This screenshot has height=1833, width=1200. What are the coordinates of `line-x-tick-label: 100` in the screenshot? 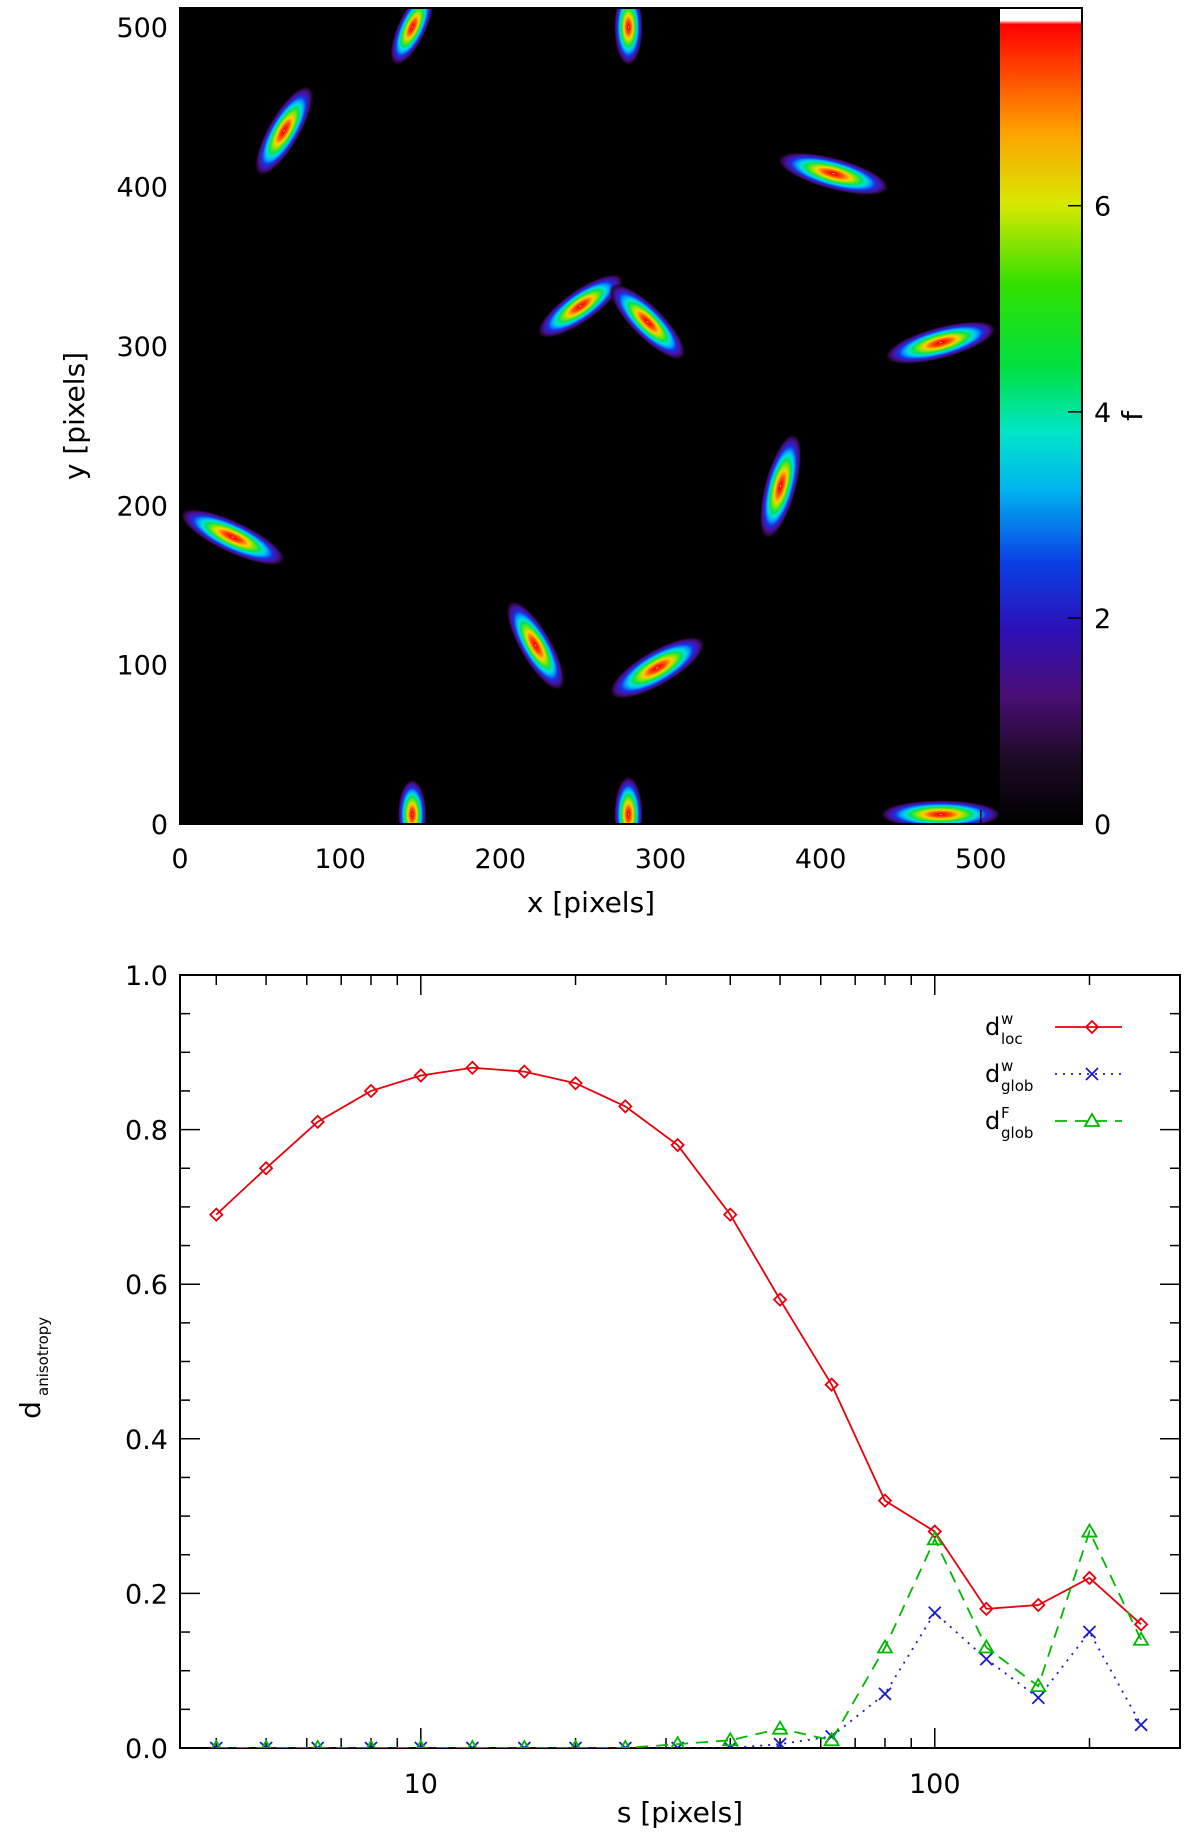 It's located at (935, 1784).